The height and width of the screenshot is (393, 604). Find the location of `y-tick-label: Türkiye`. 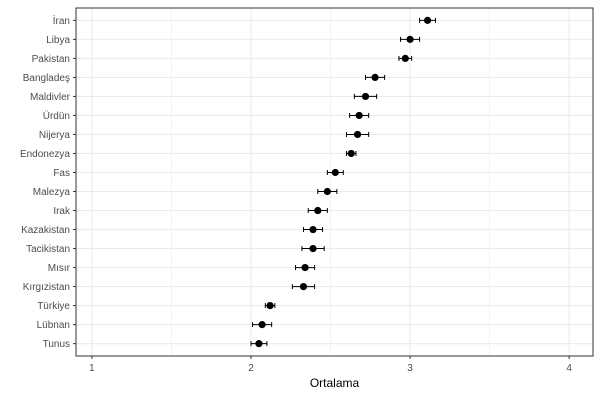

y-tick-label: Türkiye is located at coordinates (53, 306).